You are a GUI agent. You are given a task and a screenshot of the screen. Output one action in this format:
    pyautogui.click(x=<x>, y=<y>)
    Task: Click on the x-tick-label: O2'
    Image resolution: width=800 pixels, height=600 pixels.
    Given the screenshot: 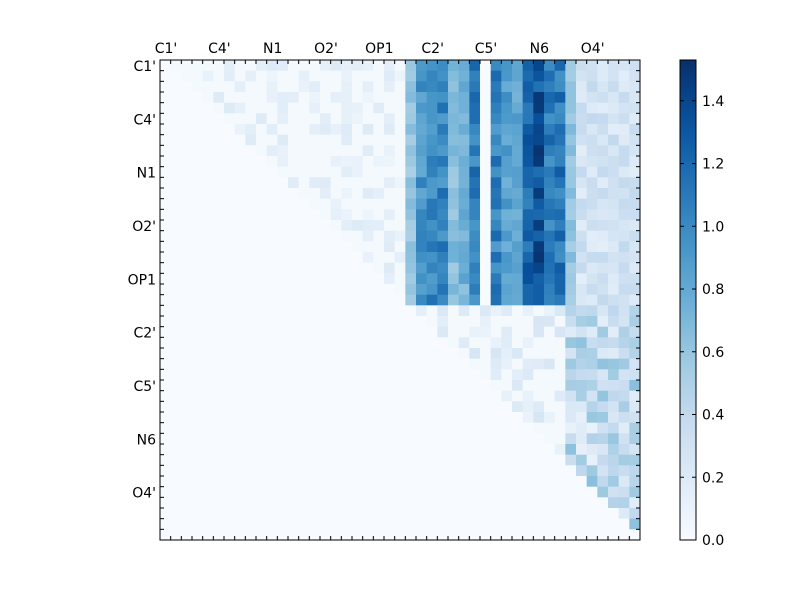 What is the action you would take?
    pyautogui.click(x=326, y=49)
    